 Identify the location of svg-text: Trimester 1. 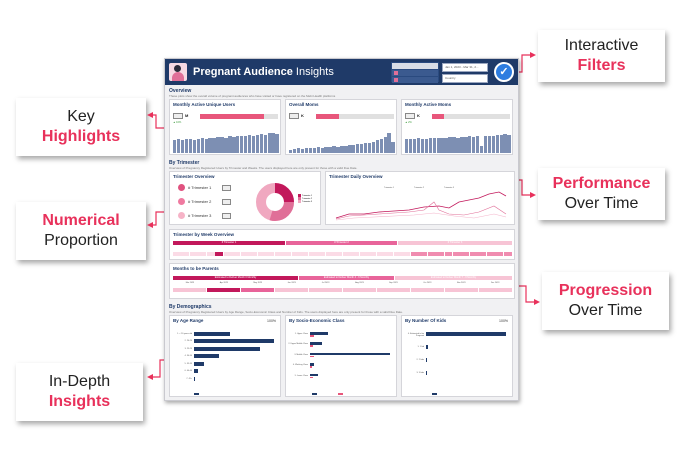
(389, 187).